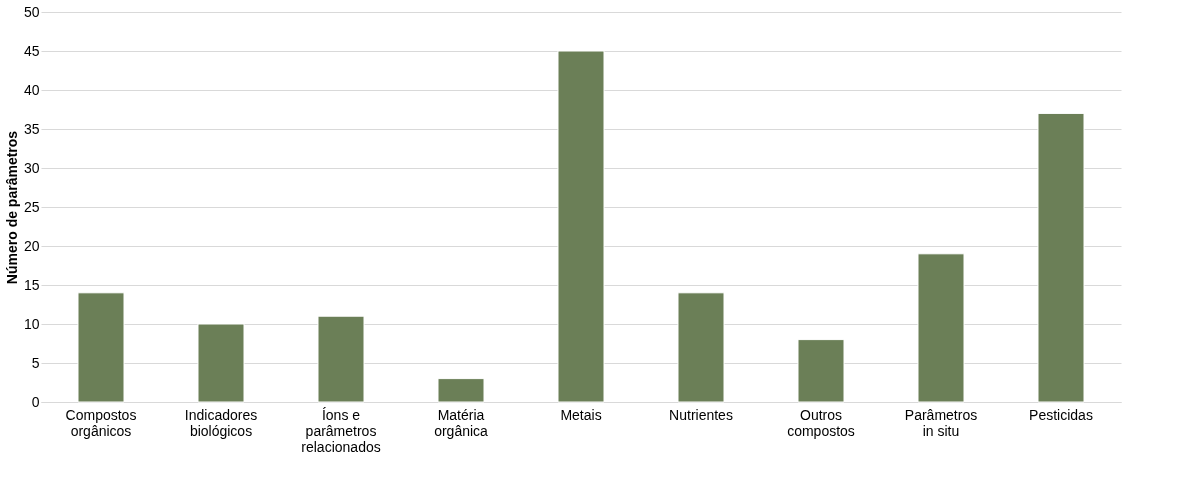  Describe the element at coordinates (941, 422) in the screenshot. I see `x-tick-label: Parâmetros in situ` at that location.